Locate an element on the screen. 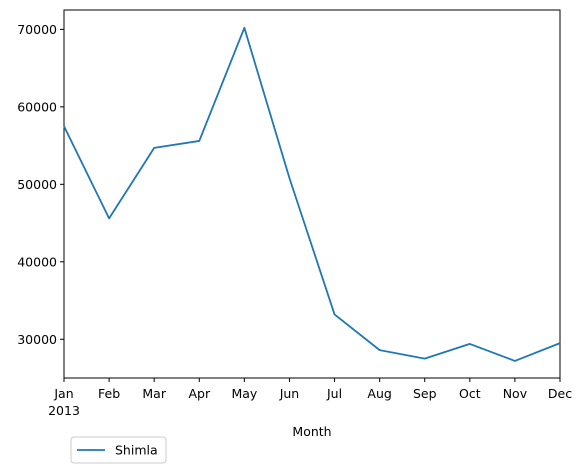 The height and width of the screenshot is (473, 583). y-tick-label: 60000 is located at coordinates (37, 106).